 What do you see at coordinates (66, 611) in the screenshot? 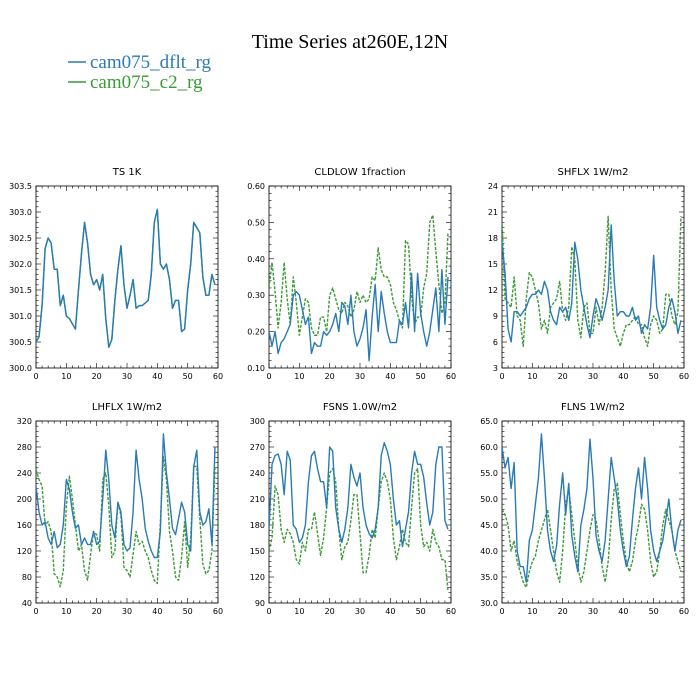
I see `lhflx-xtick-label: 10` at bounding box center [66, 611].